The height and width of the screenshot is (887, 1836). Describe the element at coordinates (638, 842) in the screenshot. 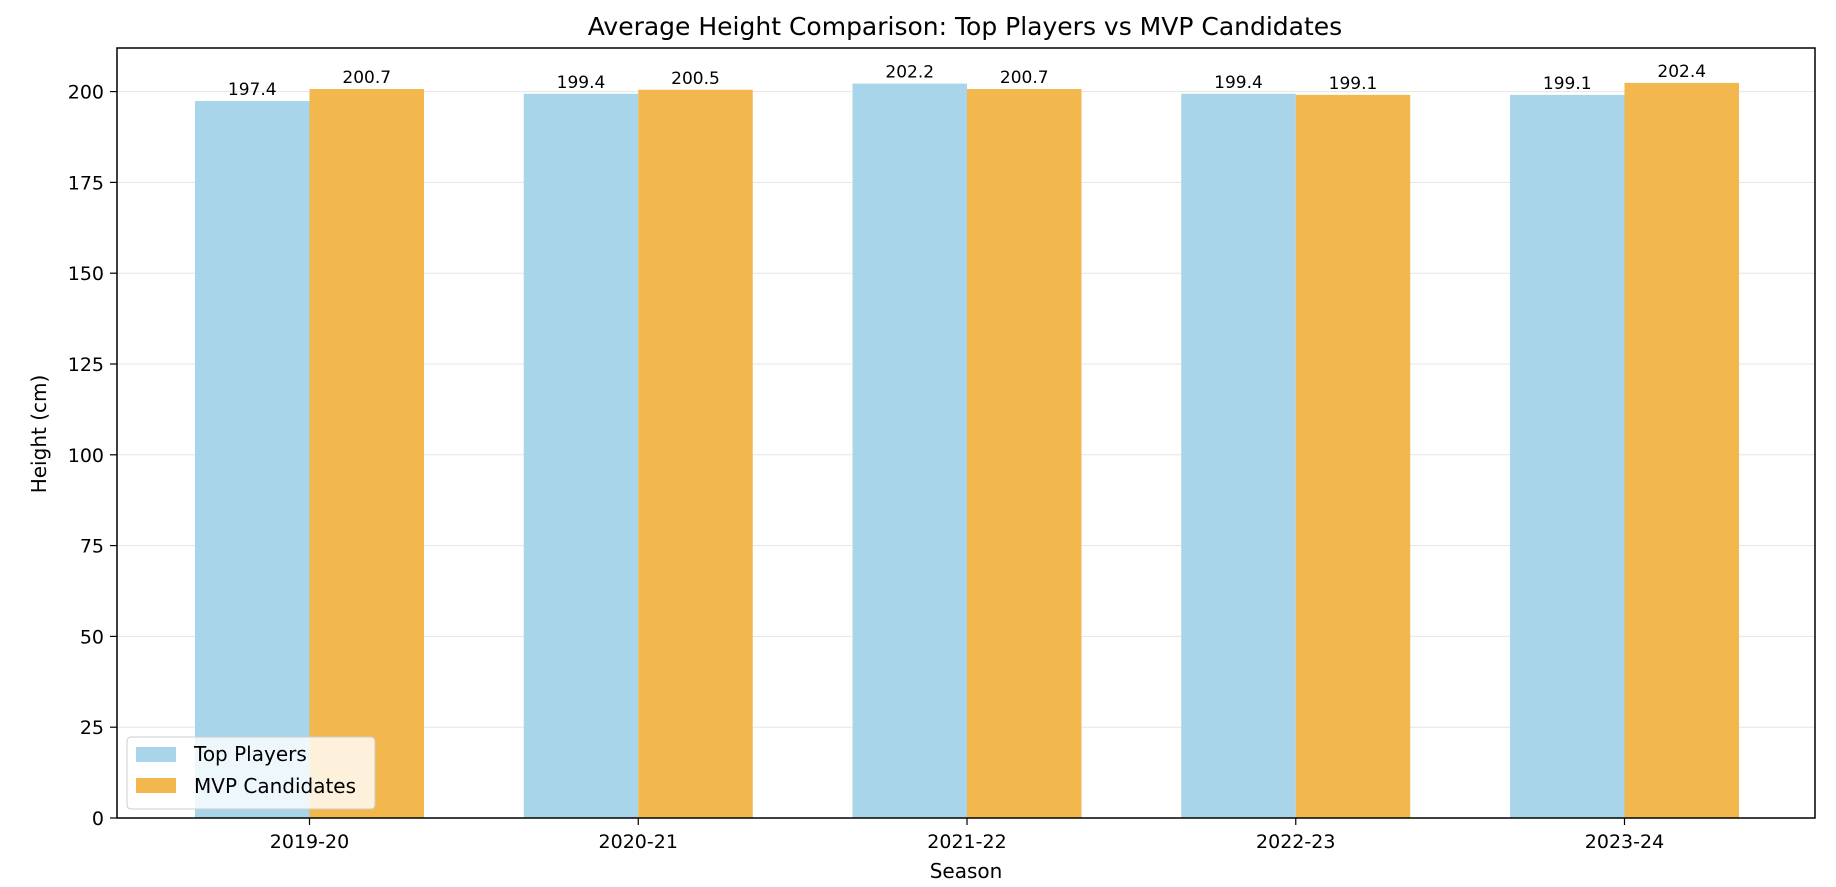

I see `x-tick-label: 2020-21` at that location.